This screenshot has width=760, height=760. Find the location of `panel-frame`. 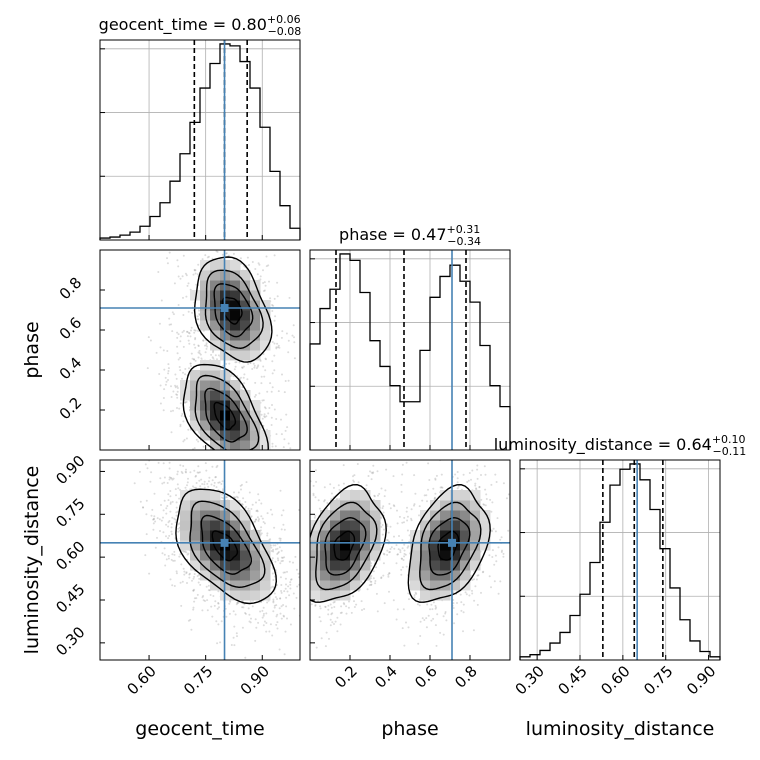

panel-frame is located at coordinates (620, 560).